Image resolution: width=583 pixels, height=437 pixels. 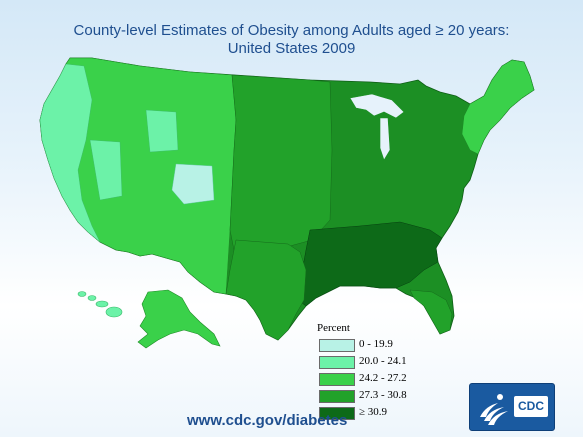 I want to click on legend-item: 20.0 - 24.1, so click(x=377, y=362).